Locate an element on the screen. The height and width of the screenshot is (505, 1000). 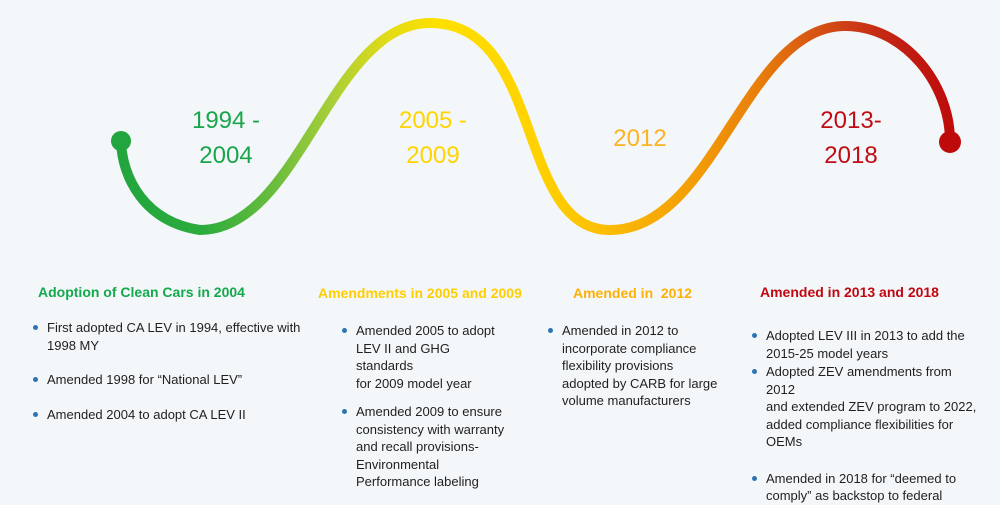
period-label-2013-2018: 2013- 2018 is located at coordinates (851, 138).